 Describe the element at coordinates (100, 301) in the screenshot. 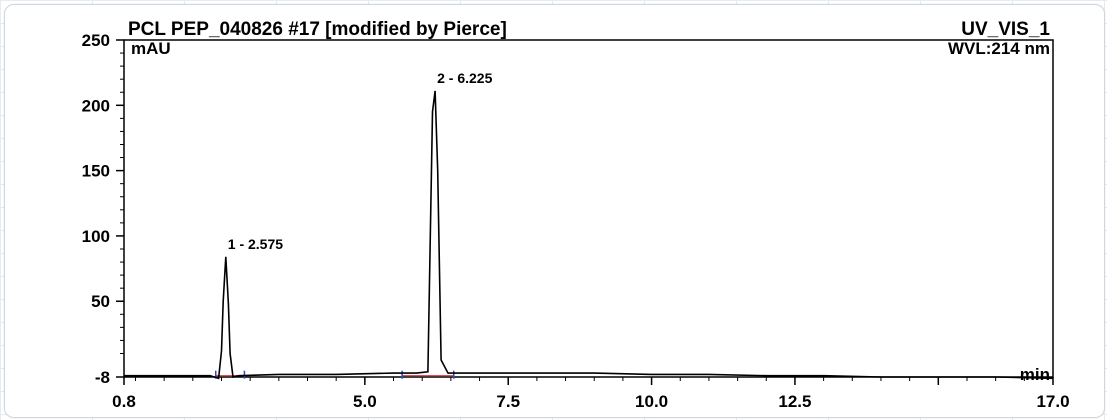

I see `y-tick-label: 50` at that location.